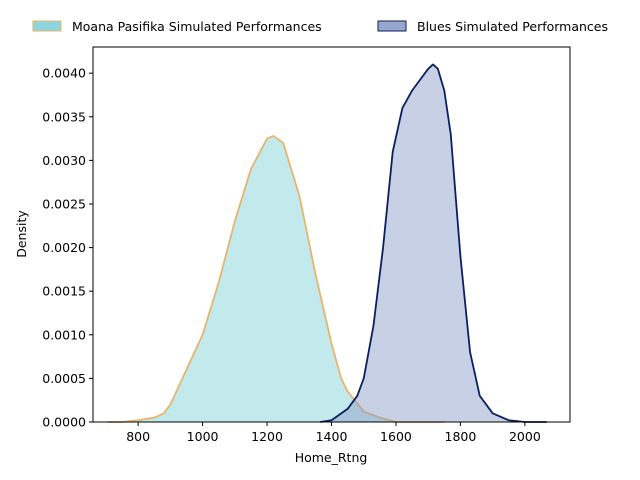 This screenshot has height=480, width=640. Describe the element at coordinates (396, 436) in the screenshot. I see `x-tick-label: 1600` at that location.